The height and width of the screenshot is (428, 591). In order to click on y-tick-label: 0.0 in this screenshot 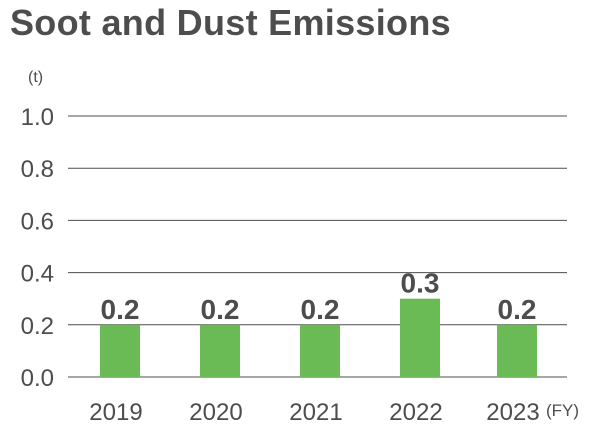, I will do `click(37, 378)`.